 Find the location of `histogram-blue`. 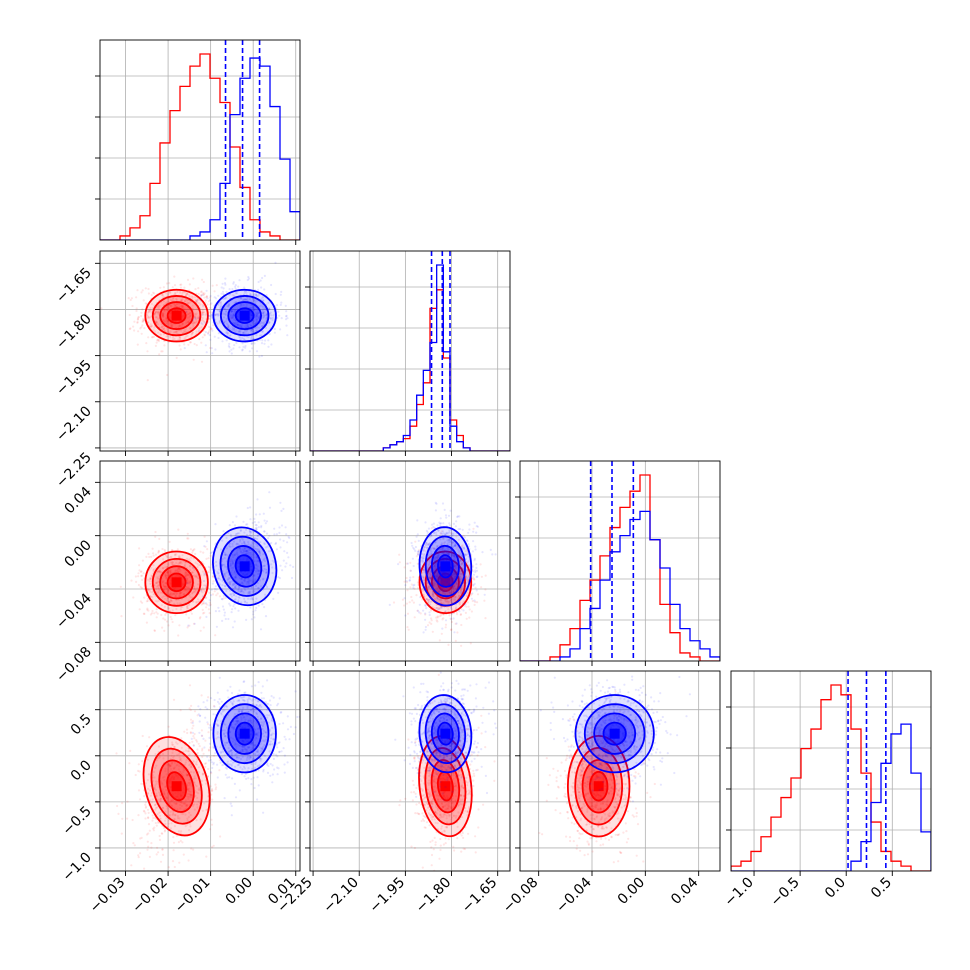

histogram-blue is located at coordinates (200, 148).